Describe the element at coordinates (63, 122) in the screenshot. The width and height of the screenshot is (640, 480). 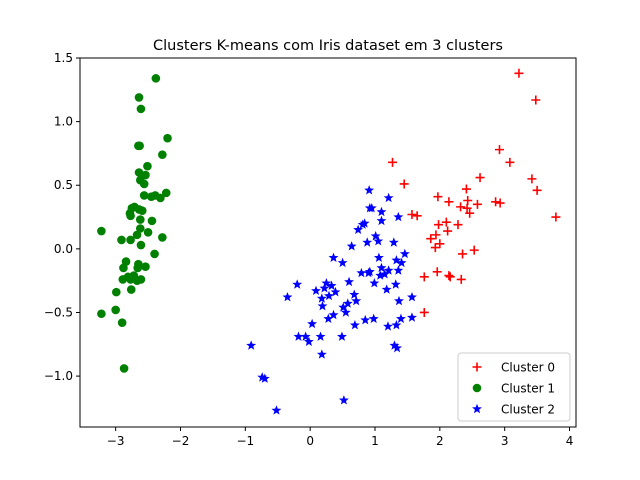
I see `y-tick-label: 1.0` at that location.